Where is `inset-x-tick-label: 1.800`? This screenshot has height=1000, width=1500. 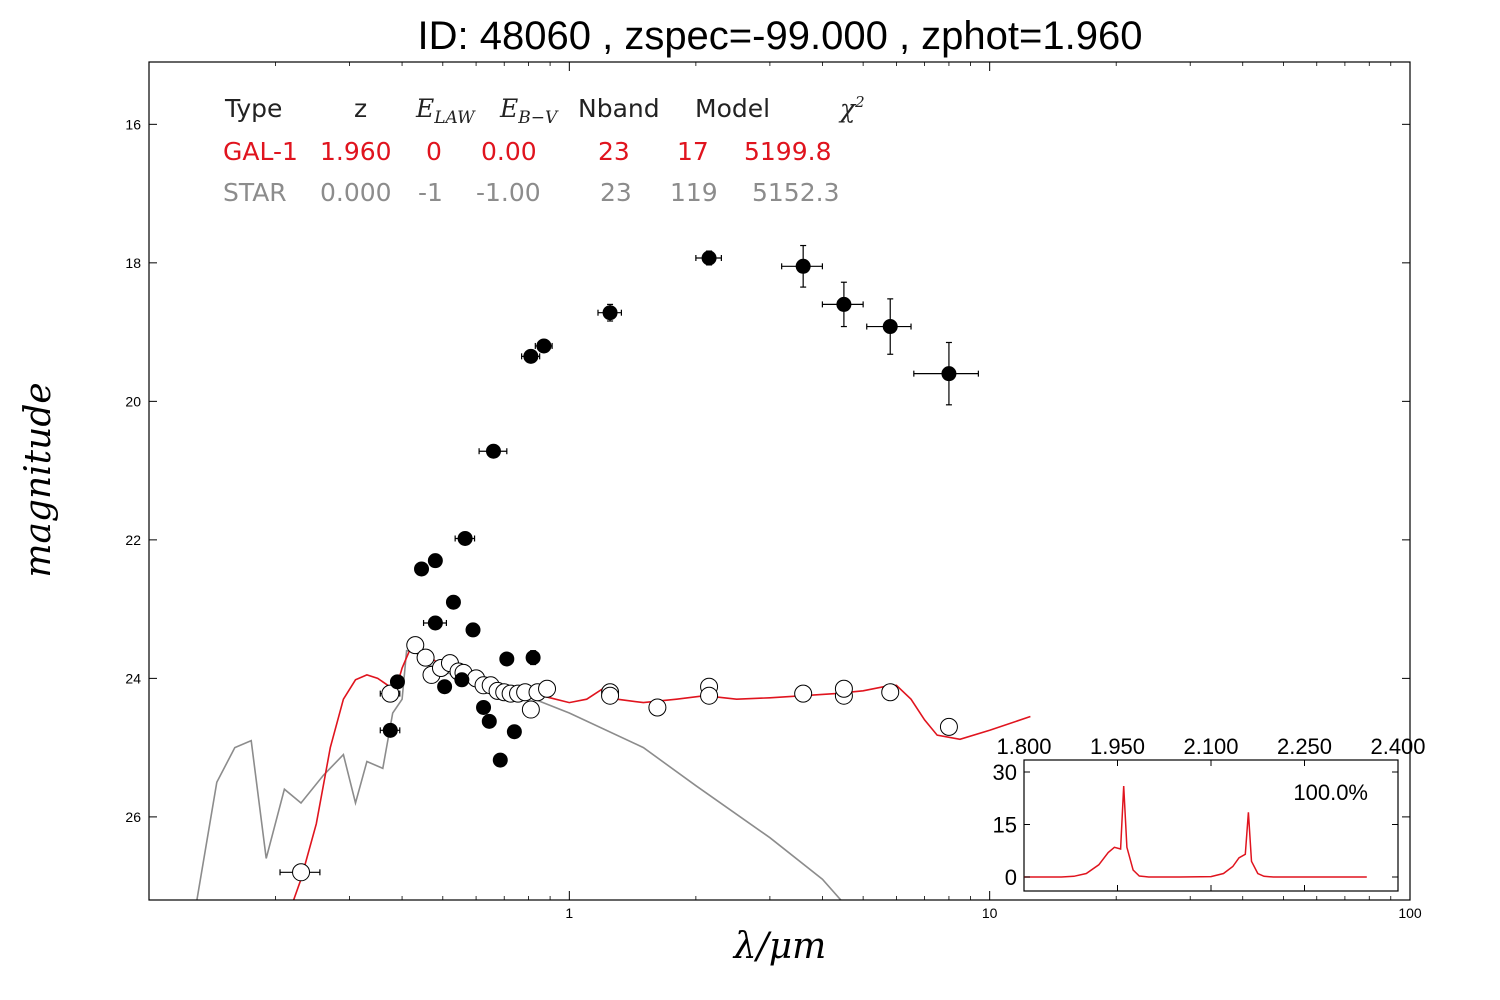 inset-x-tick-label: 1.800 is located at coordinates (1023, 746).